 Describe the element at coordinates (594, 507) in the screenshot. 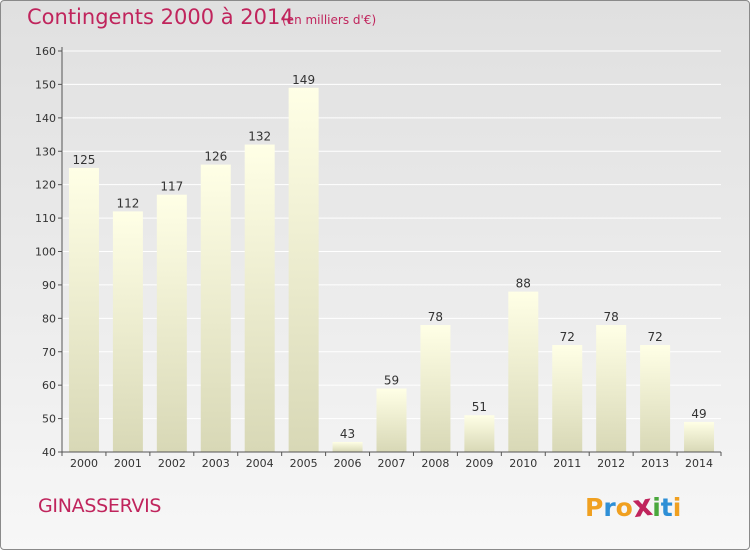

I see `brand-letter: P` at that location.